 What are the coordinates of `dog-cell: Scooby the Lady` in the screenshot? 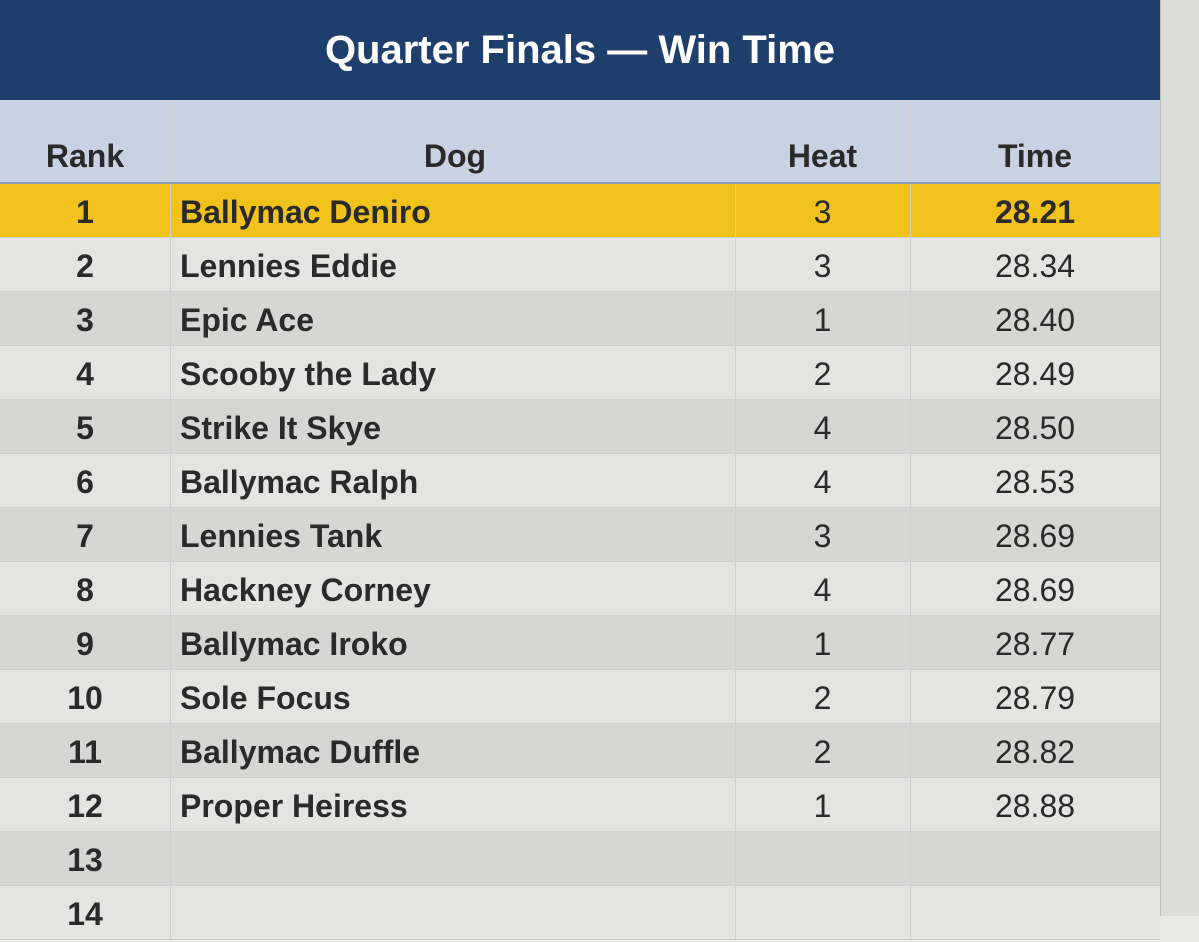 It's located at (308, 374).